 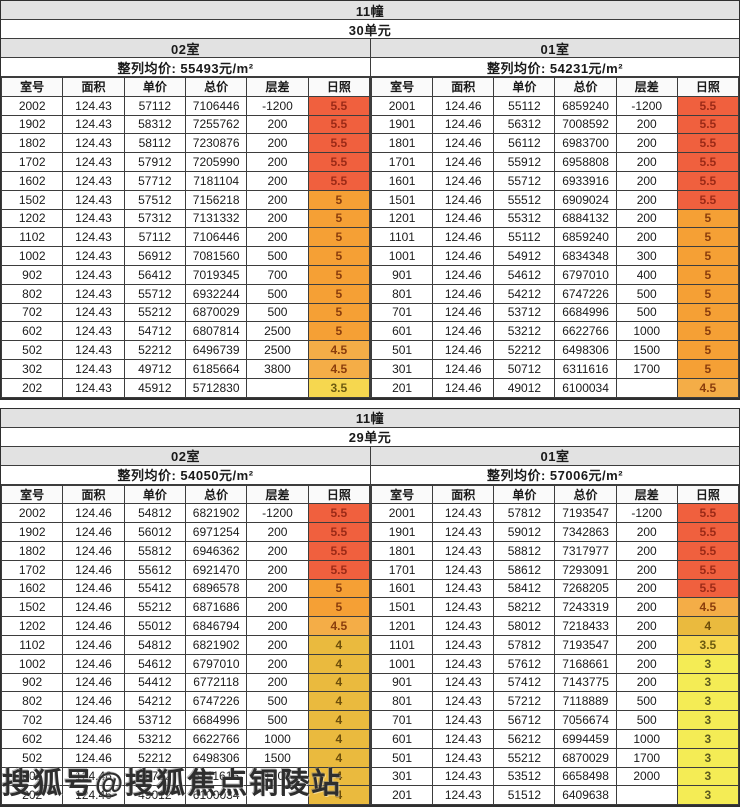 What do you see at coordinates (585, 350) in the screenshot?
I see `cell-total-price: 6498306` at bounding box center [585, 350].